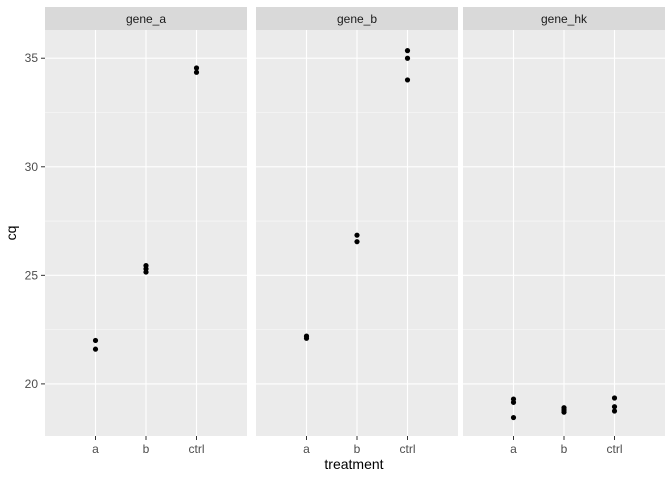 The height and width of the screenshot is (480, 672). I want to click on y-tick-label: 30, so click(32, 167).